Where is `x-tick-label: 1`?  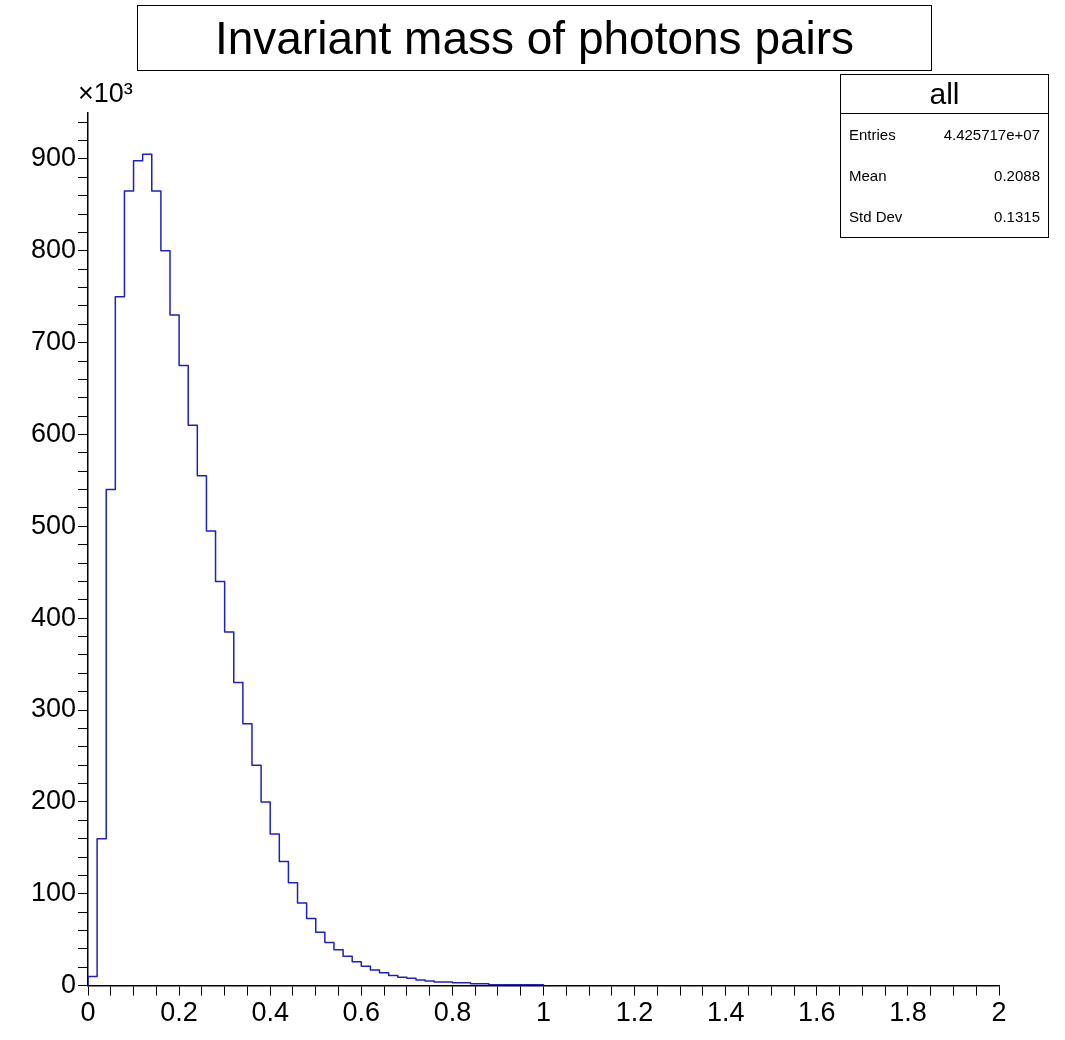
x-tick-label: 1 is located at coordinates (543, 1012).